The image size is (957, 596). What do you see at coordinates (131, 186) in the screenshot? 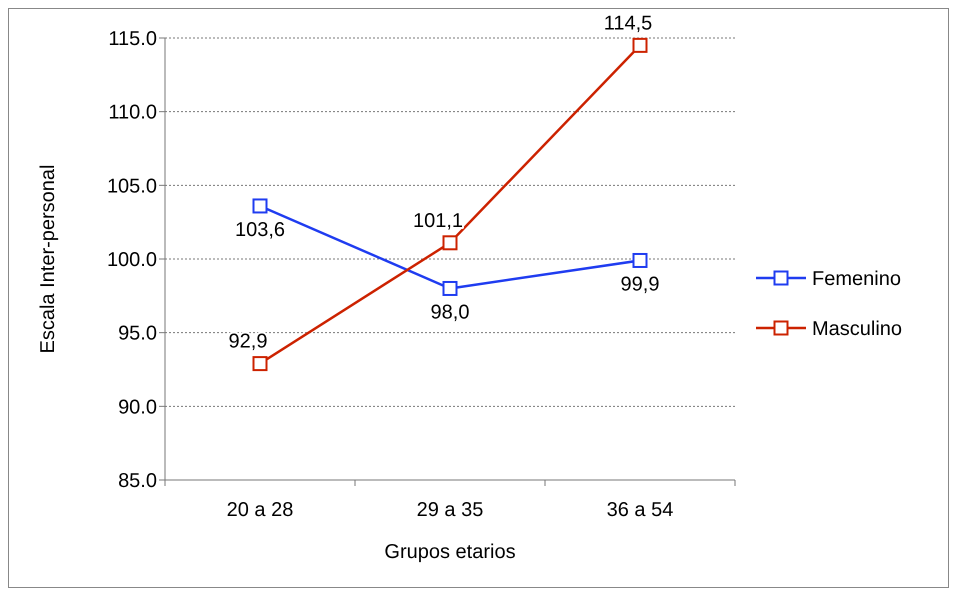
I see `y-tick-label: 105.0` at bounding box center [131, 186].